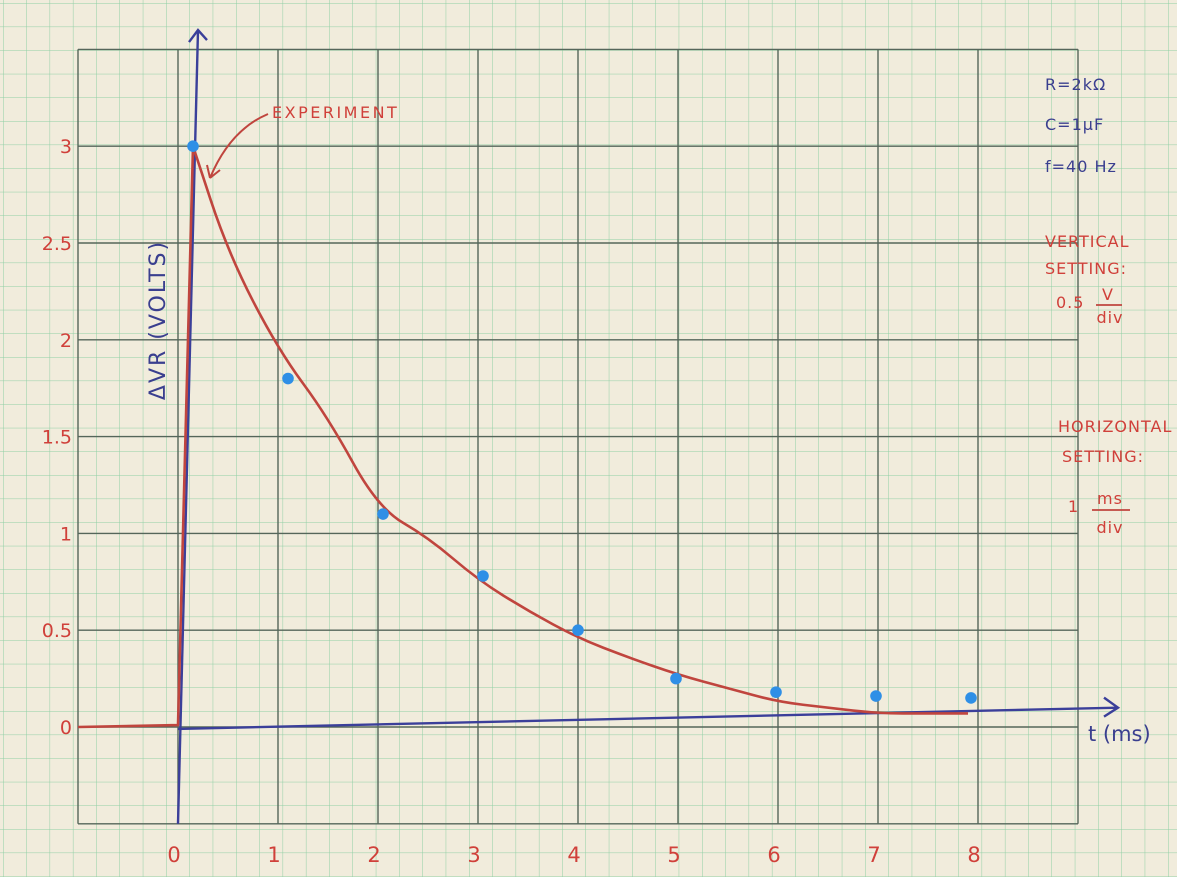  I want to click on x-tick-label: 8, so click(973, 855).